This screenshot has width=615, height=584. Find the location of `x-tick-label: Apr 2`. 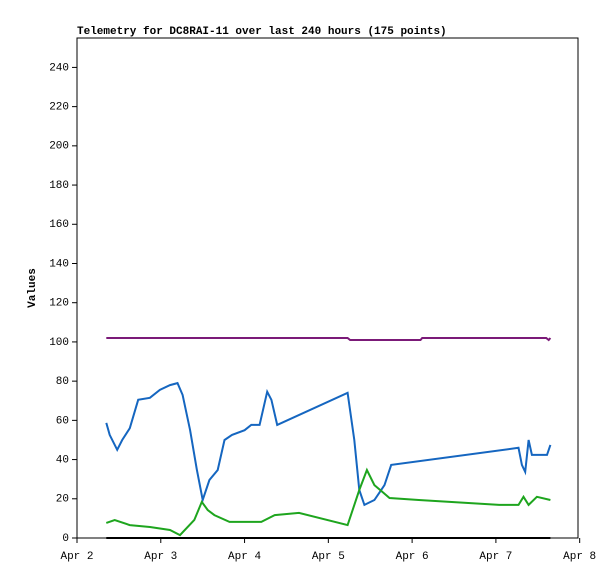

x-tick-label: Apr 2 is located at coordinates (76, 557).